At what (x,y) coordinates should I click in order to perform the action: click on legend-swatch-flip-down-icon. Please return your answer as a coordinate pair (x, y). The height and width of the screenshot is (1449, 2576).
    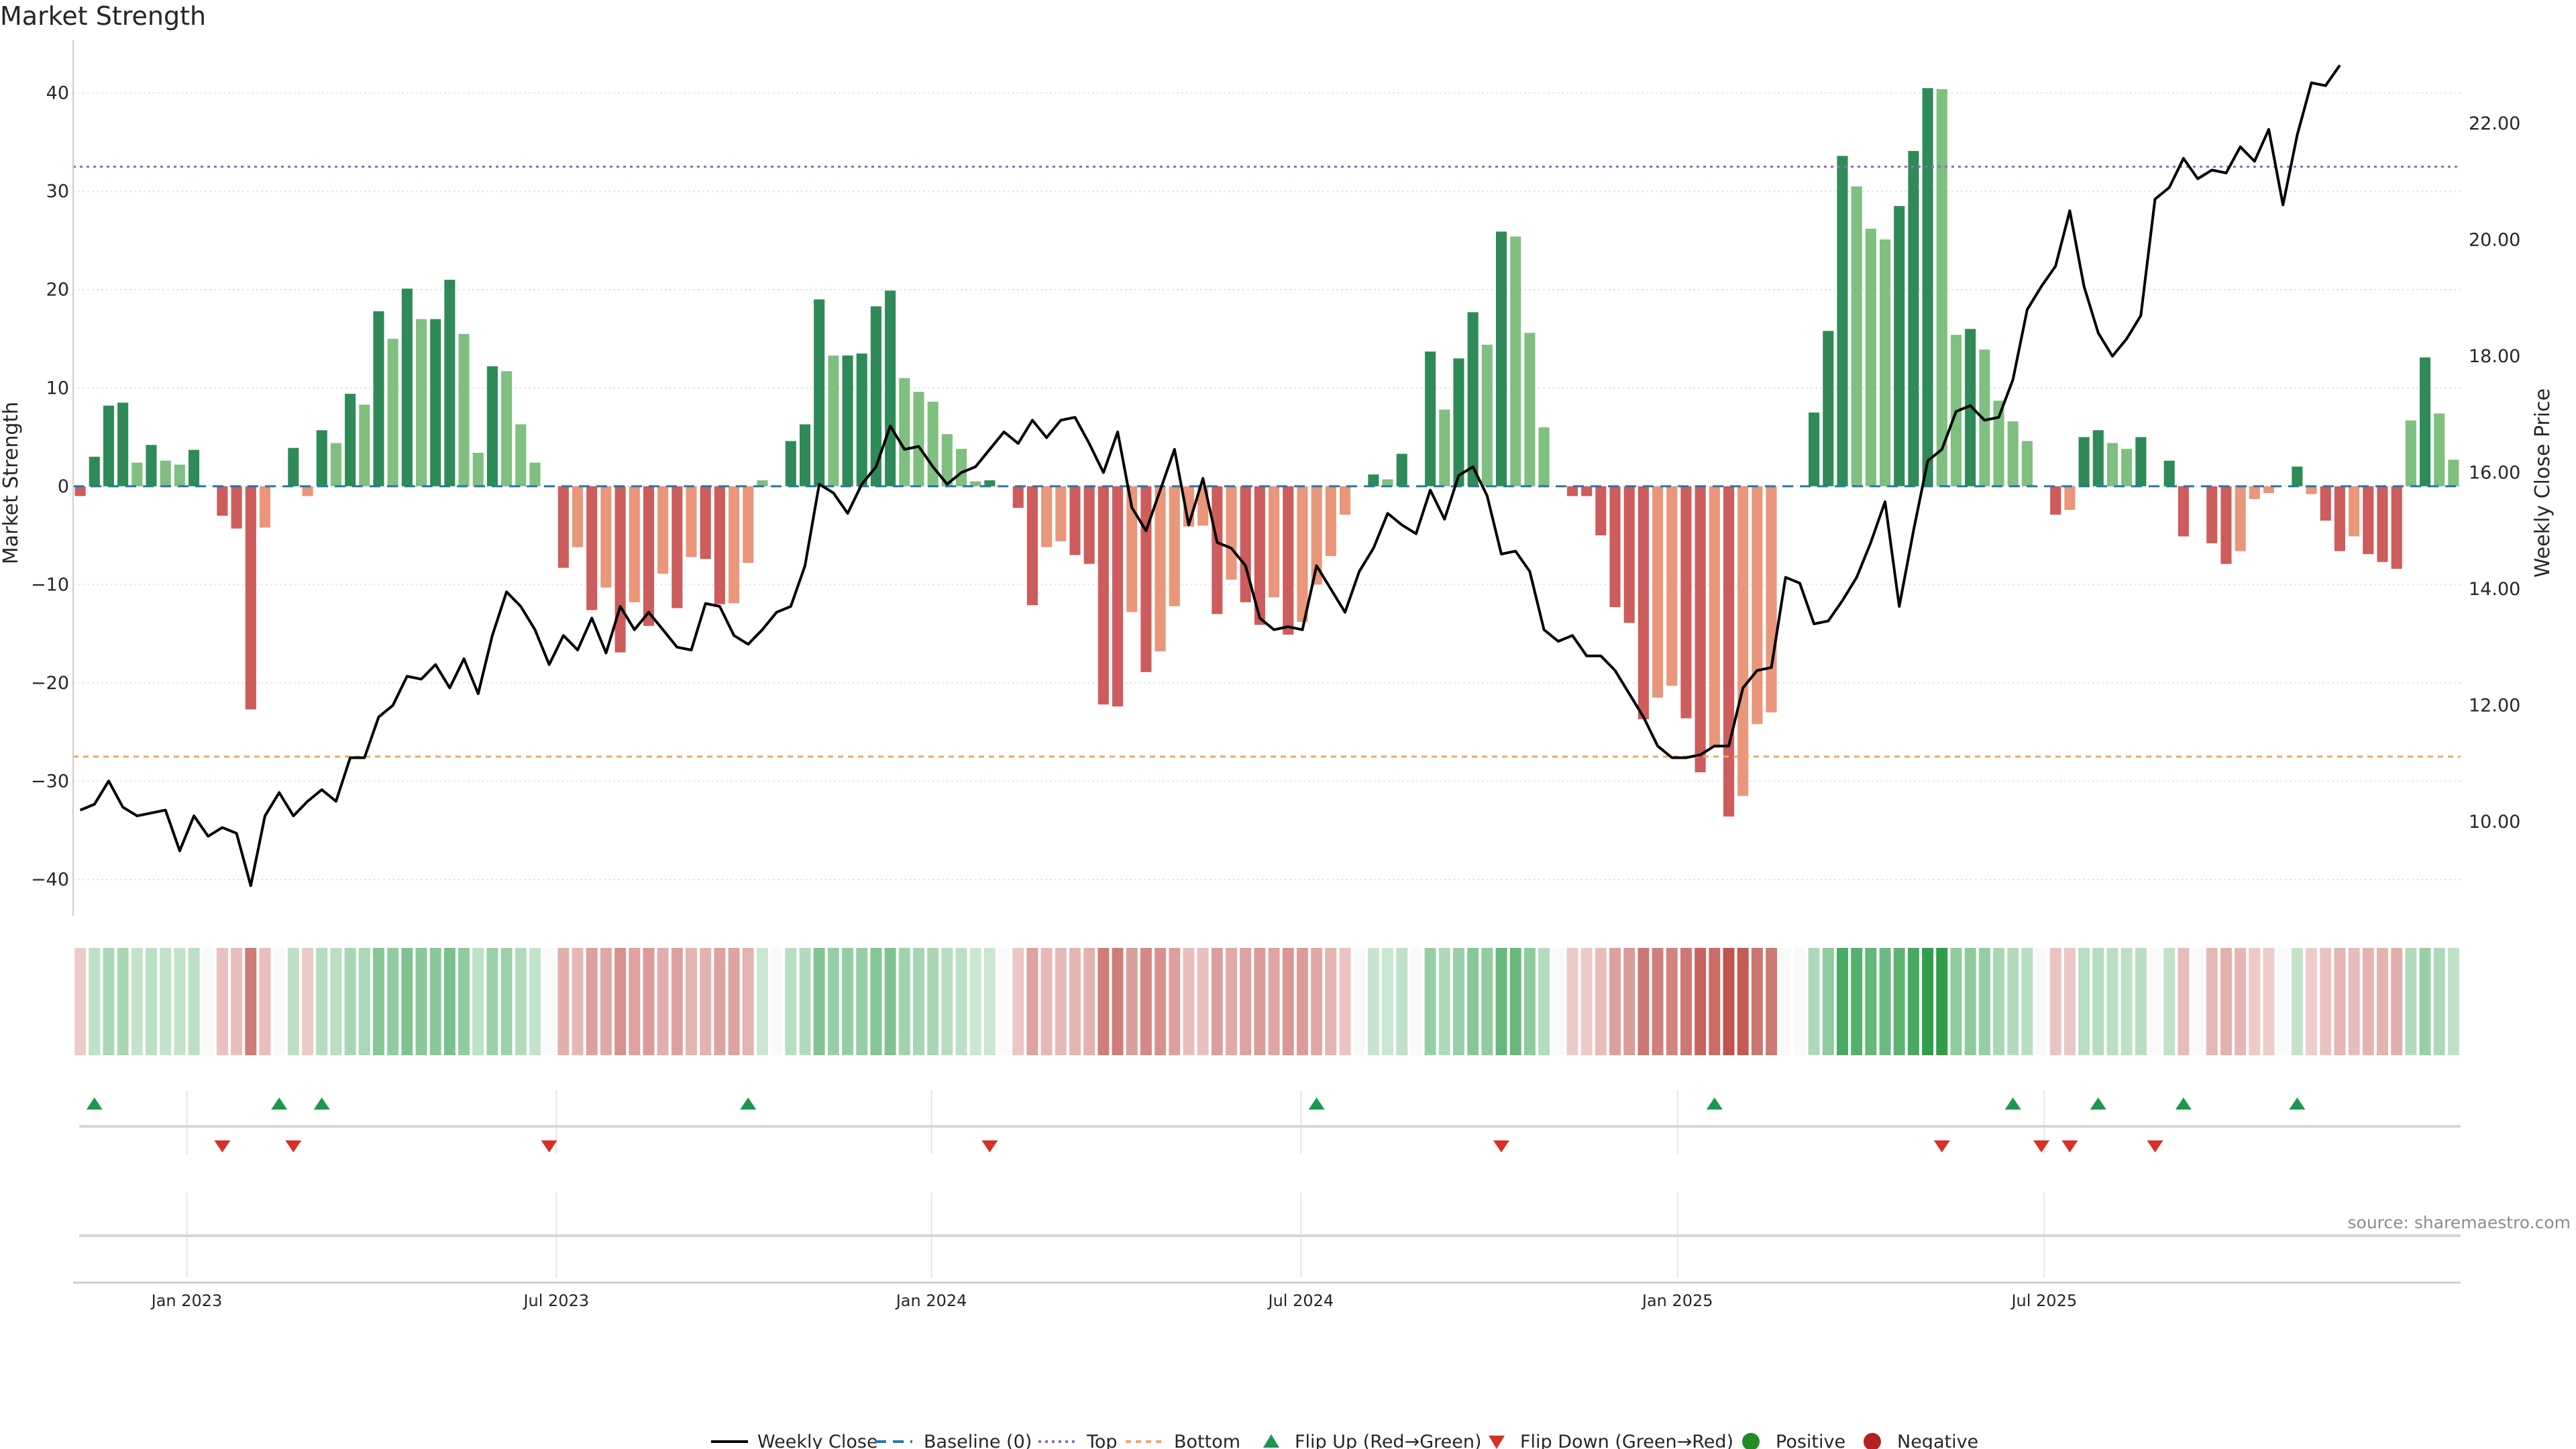
    Looking at the image, I should click on (1497, 1442).